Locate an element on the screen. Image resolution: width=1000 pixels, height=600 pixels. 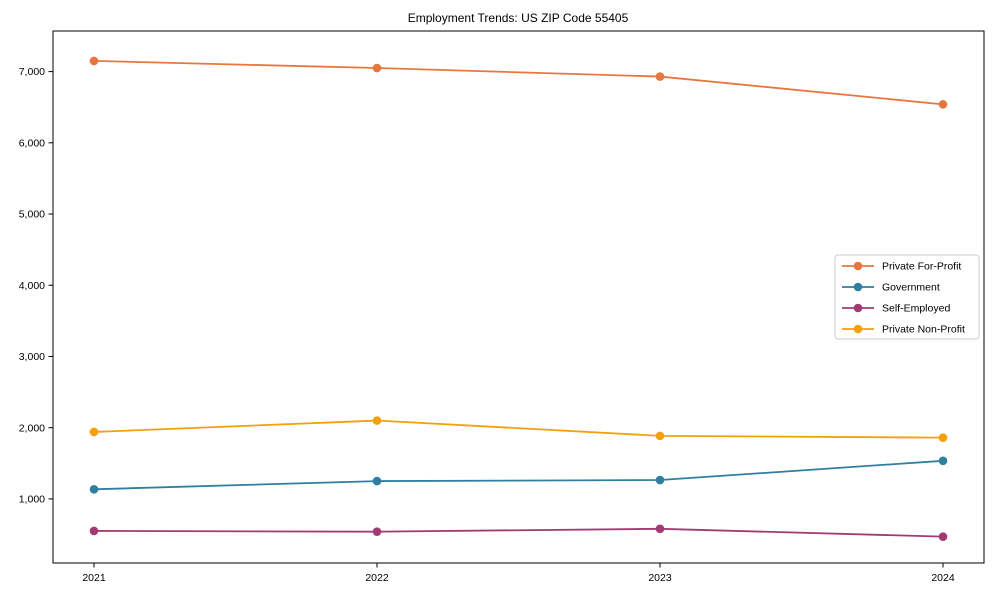
legend-box is located at coordinates (907, 297).